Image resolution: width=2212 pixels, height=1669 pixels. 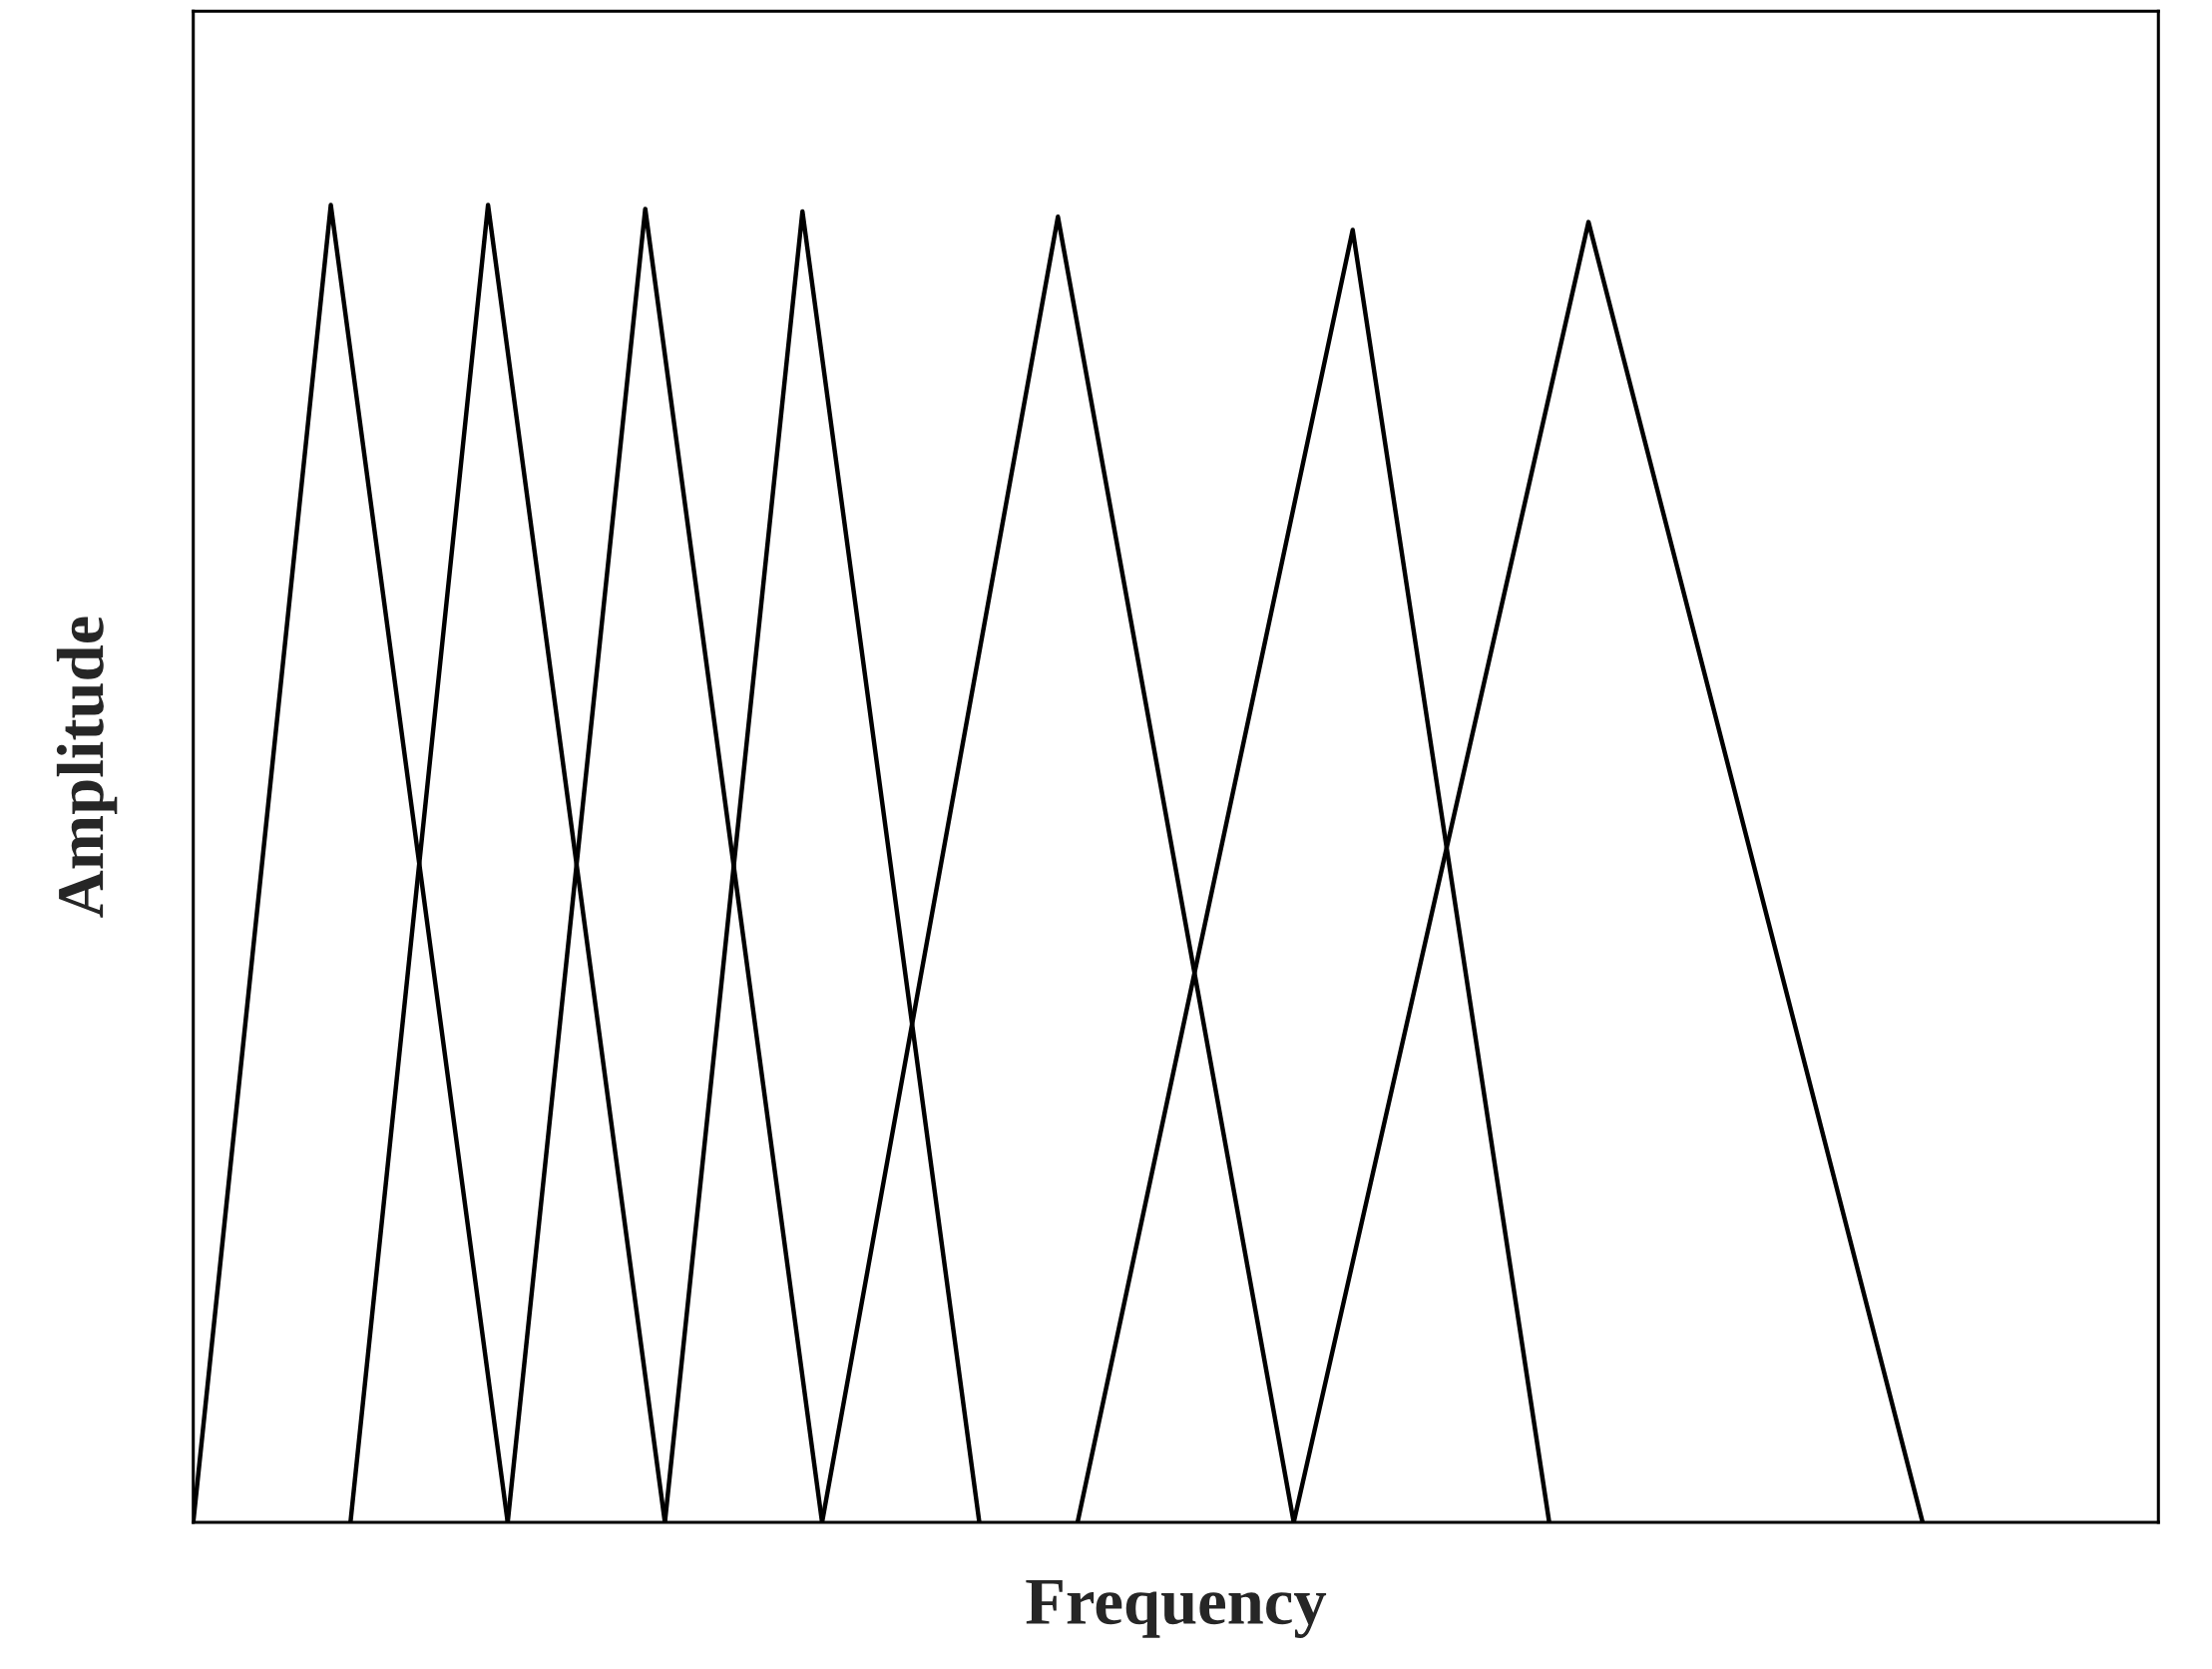 What do you see at coordinates (1177, 1608) in the screenshot?
I see `x-axis-title: Frequency` at bounding box center [1177, 1608].